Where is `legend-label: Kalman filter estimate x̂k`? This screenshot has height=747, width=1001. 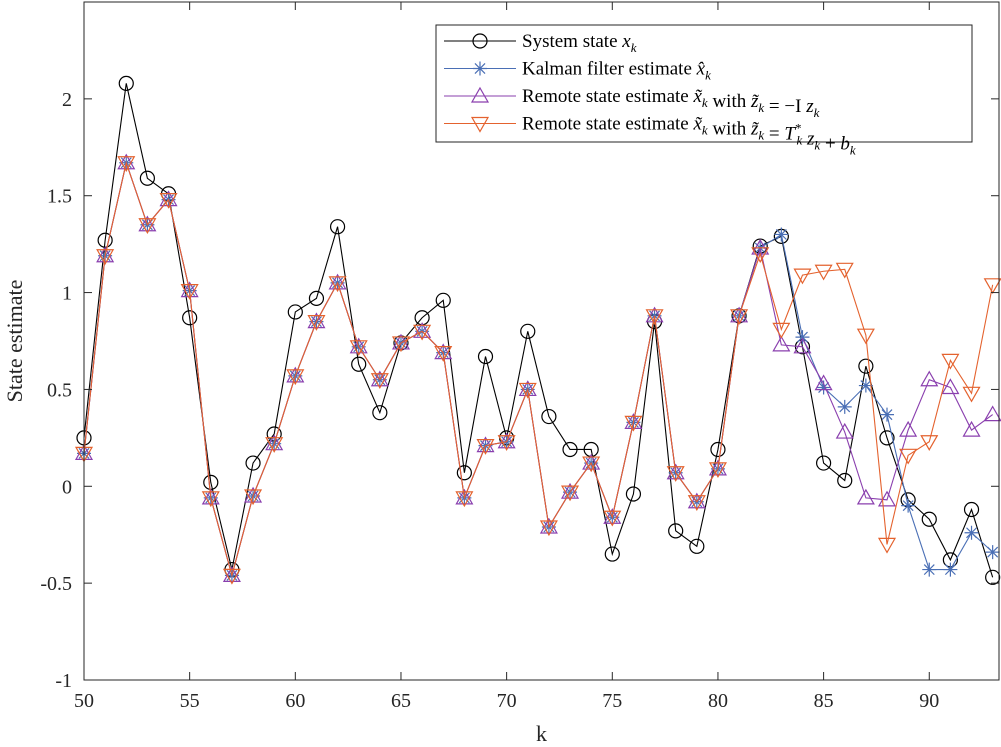 legend-label: Kalman filter estimate x̂k is located at coordinates (616, 71).